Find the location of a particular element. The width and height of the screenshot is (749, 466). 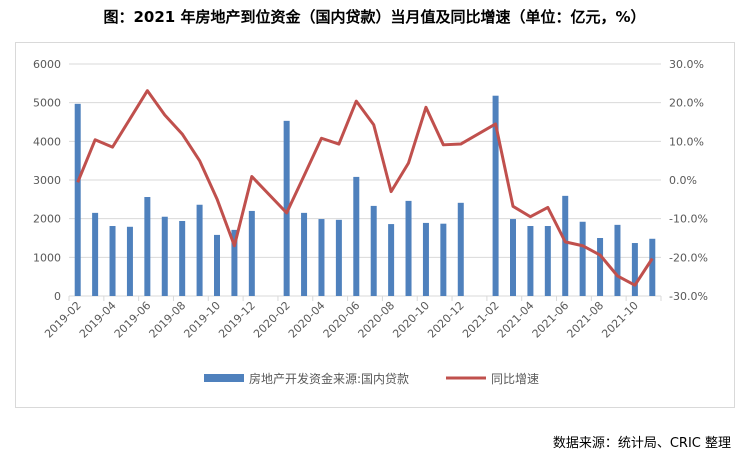

x-tick-label: 2021-10 is located at coordinates (620, 320).